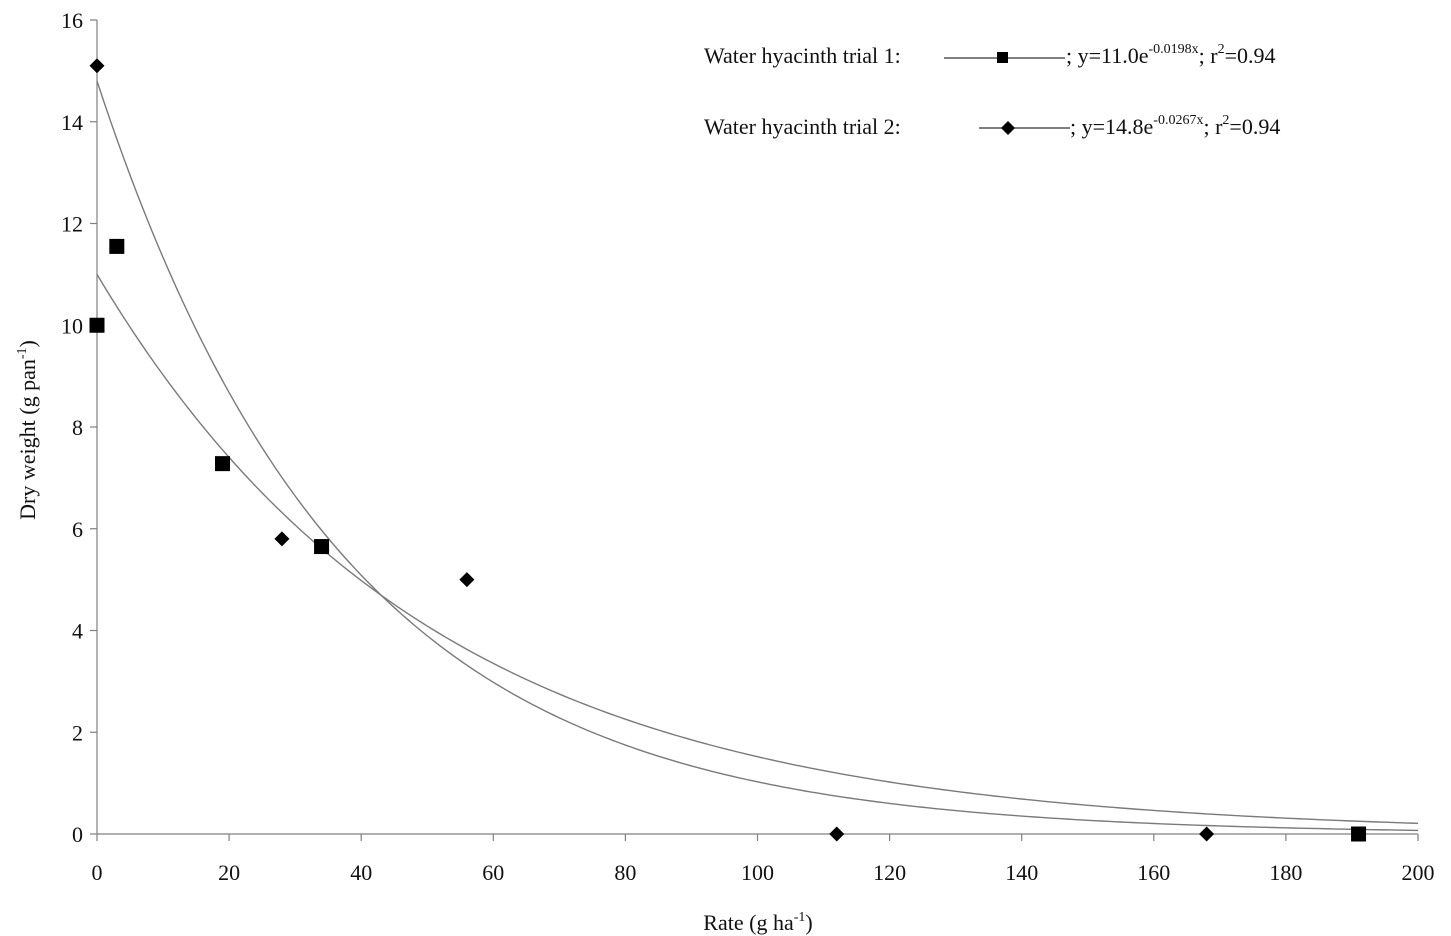  Describe the element at coordinates (97, 872) in the screenshot. I see `x-tick-label: 0` at that location.